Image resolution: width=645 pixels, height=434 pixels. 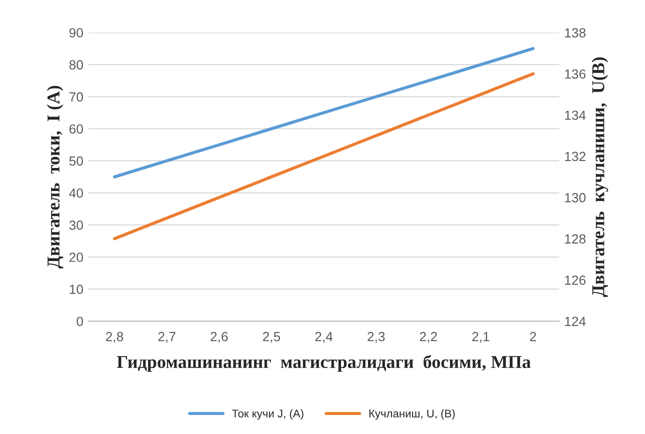 I want to click on y-tick-label: 80, so click(x=76, y=65).